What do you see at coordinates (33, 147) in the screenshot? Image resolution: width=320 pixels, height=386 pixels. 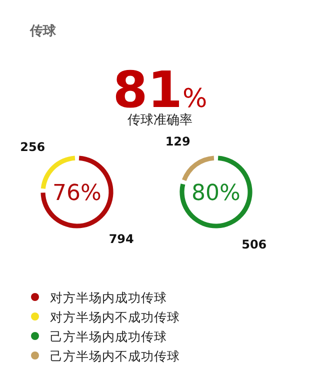 I see `data-label: 256` at bounding box center [33, 147].